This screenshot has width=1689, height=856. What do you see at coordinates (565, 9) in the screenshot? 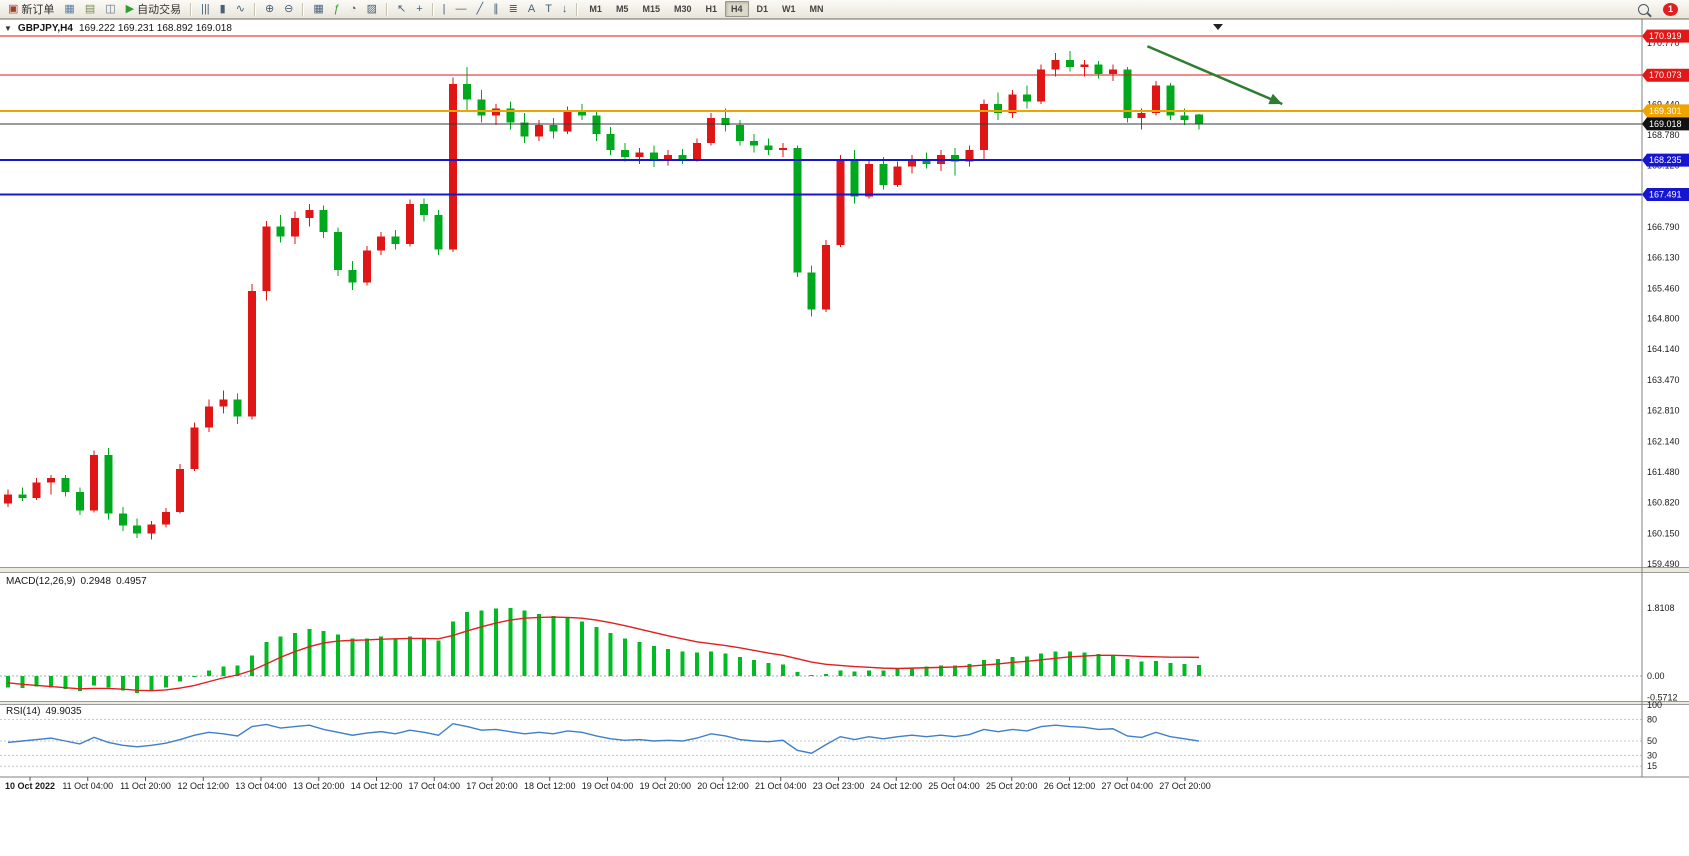
I see `arrow-marker-button: ↓` at bounding box center [565, 9].